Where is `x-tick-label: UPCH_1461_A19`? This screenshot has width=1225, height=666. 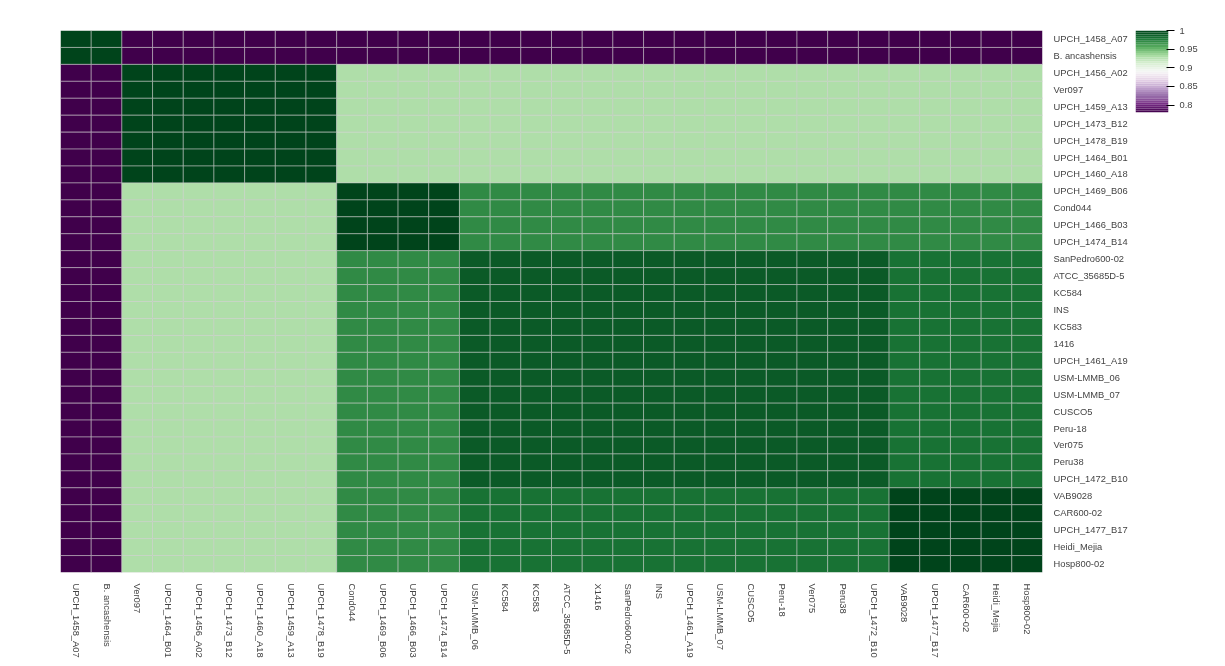 x-tick-label: UPCH_1461_A19 is located at coordinates (689, 620).